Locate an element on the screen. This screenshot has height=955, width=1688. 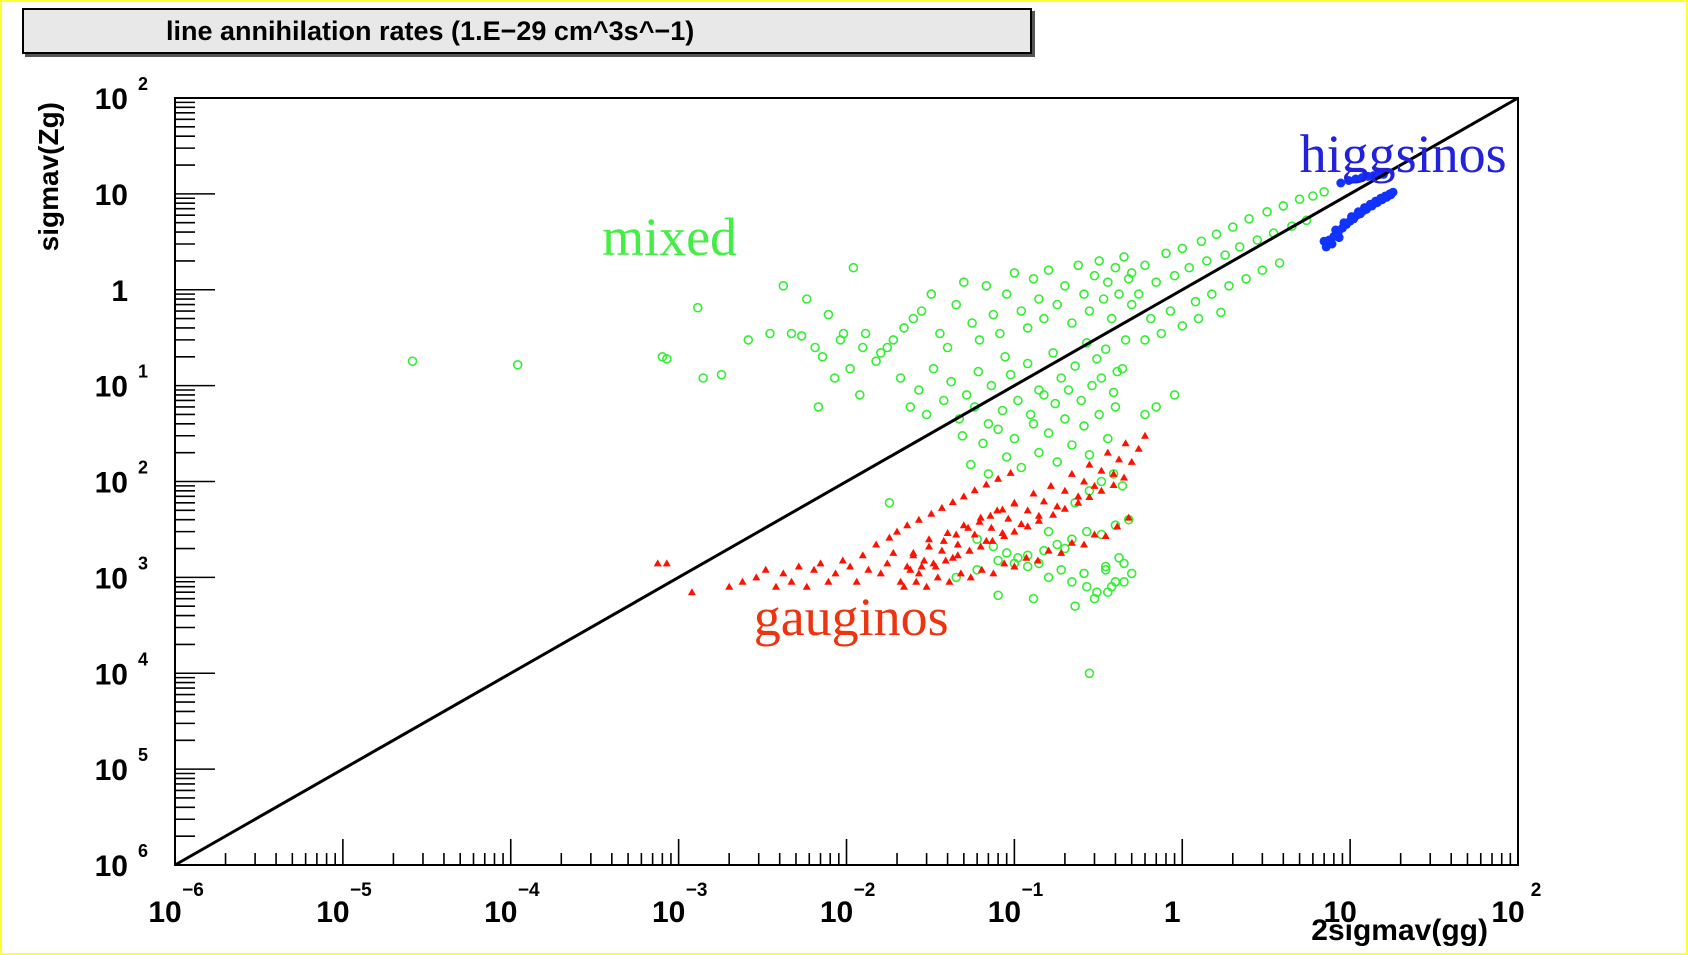
x-tick-exponent: −3 is located at coordinates (697, 890).